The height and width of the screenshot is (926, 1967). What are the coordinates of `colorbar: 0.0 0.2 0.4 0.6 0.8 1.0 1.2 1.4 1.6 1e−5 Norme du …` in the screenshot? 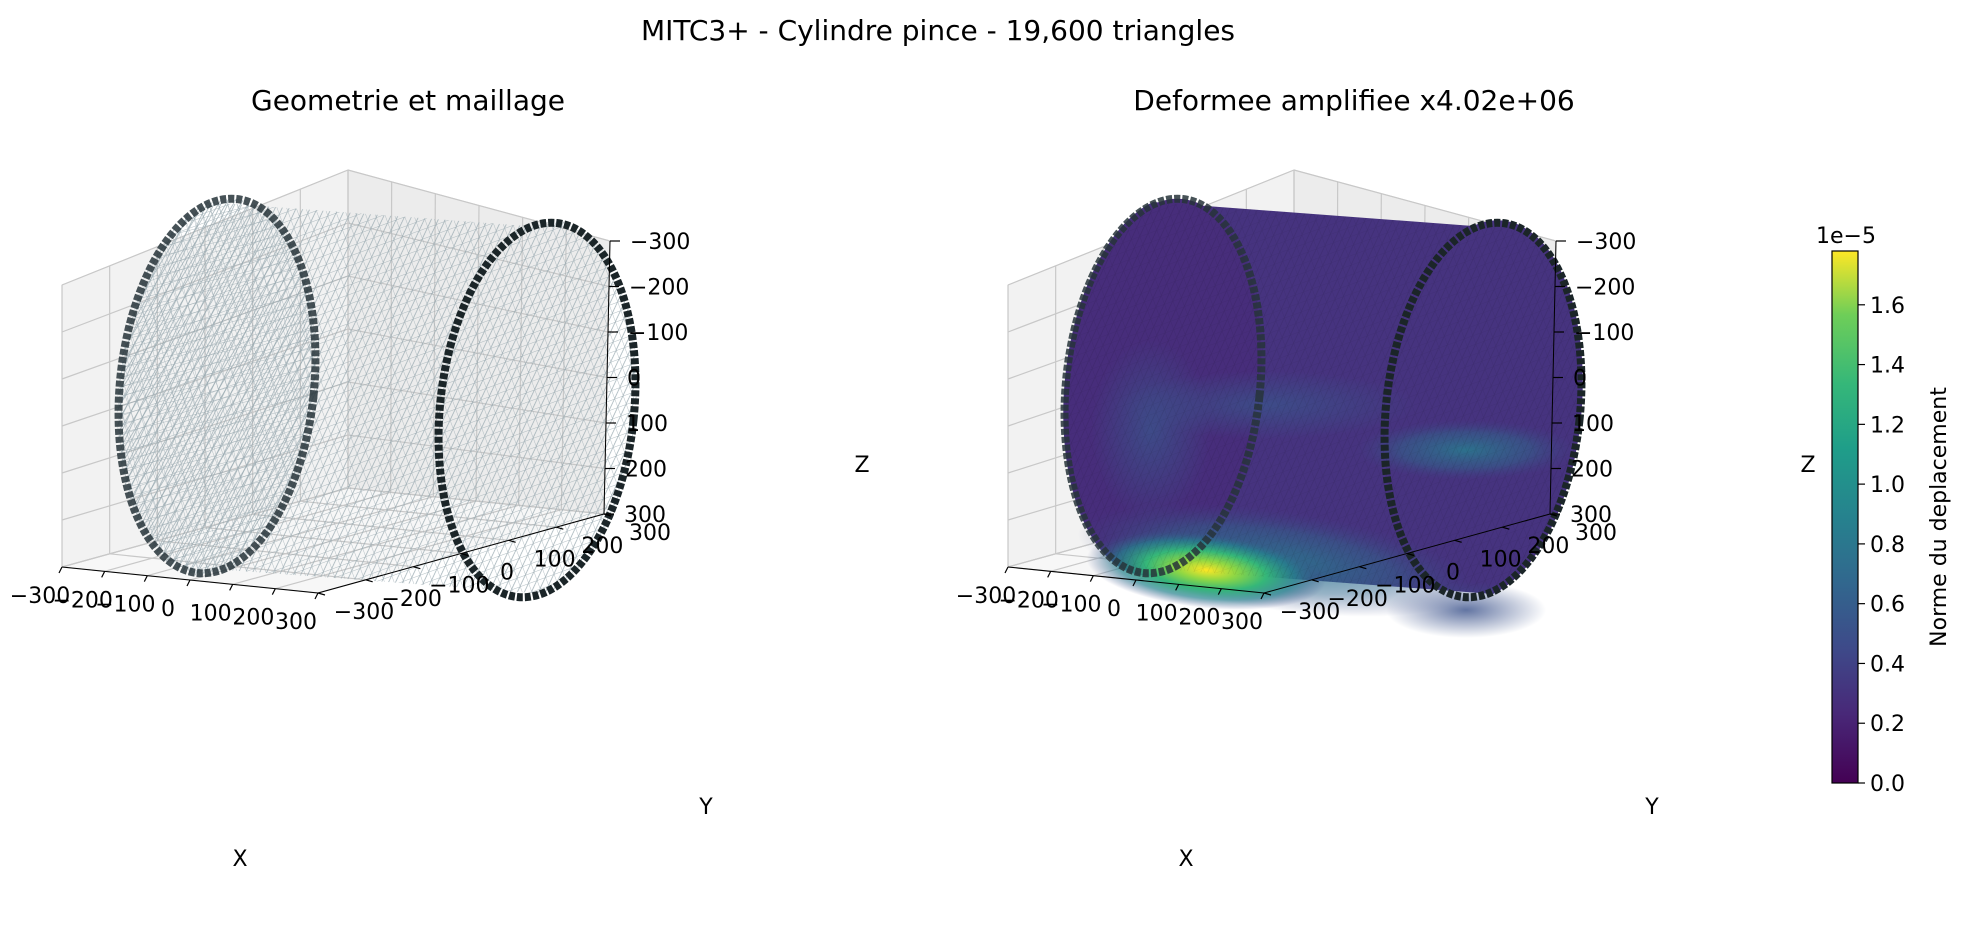 It's located at (1884, 510).